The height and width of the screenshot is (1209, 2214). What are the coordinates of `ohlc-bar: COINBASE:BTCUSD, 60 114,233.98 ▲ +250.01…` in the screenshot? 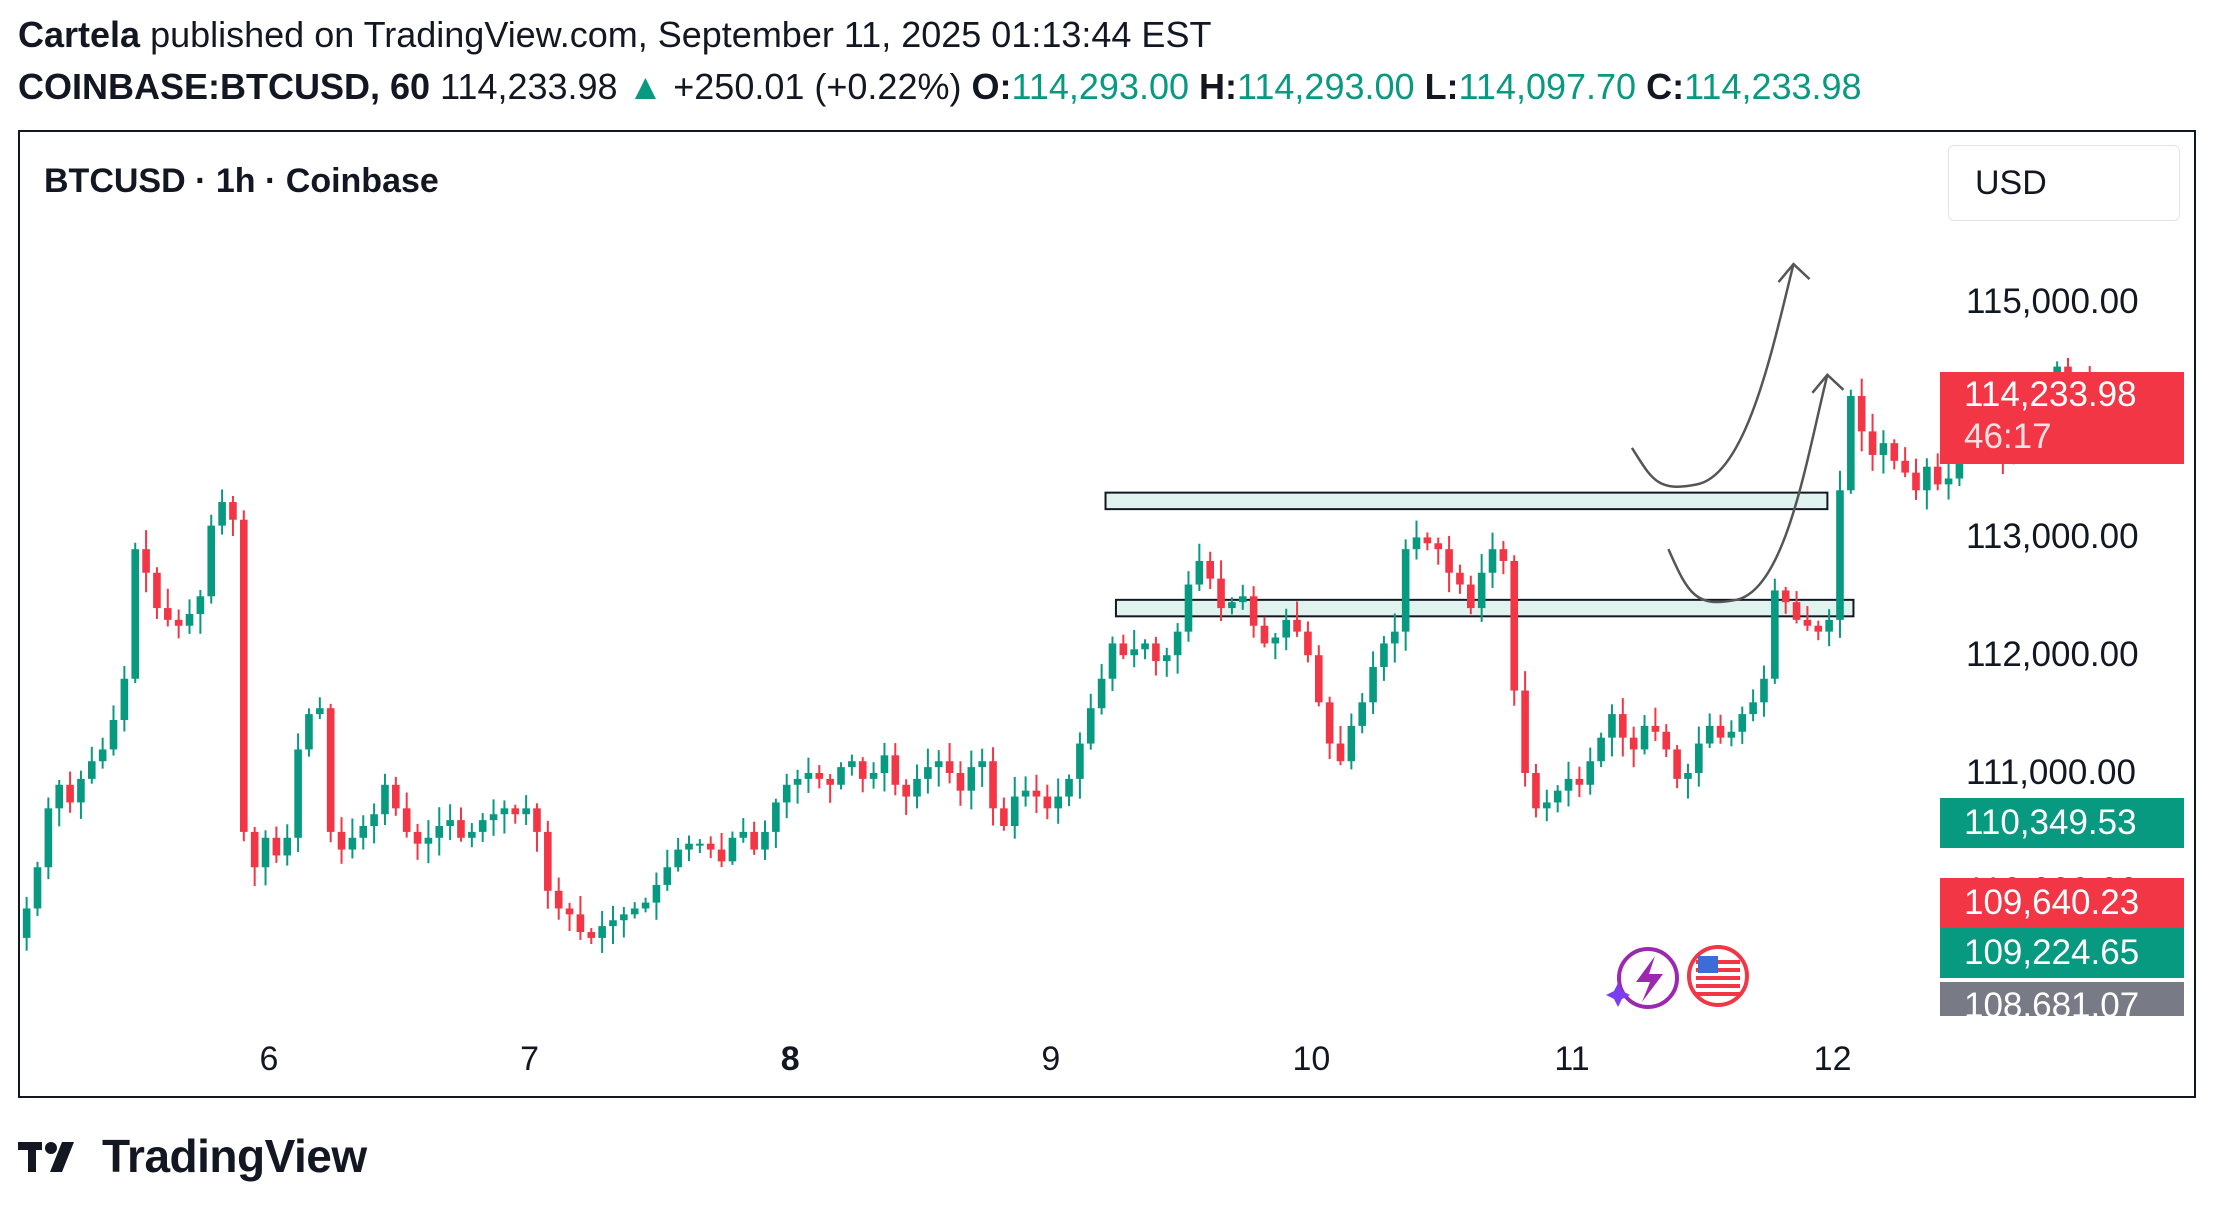 It's located at (940, 87).